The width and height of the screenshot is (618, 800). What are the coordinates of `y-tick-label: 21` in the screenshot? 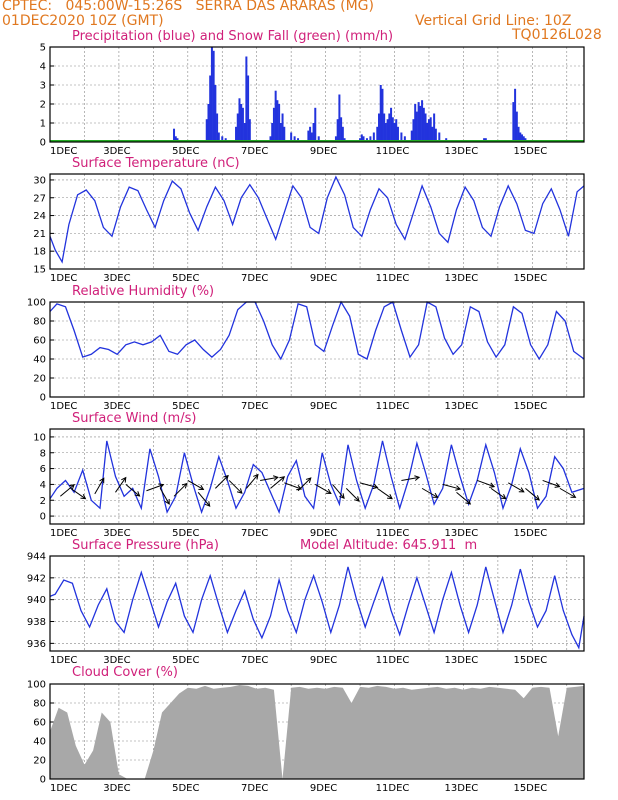 It's located at (39, 234).